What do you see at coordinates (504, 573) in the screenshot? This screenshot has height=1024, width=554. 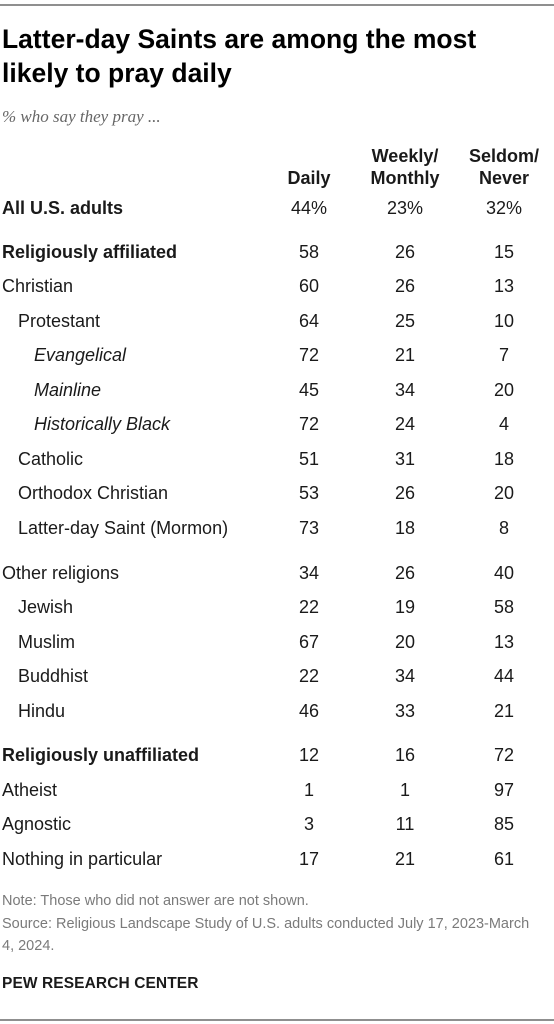 I see `seldom-never-value: 40` at bounding box center [504, 573].